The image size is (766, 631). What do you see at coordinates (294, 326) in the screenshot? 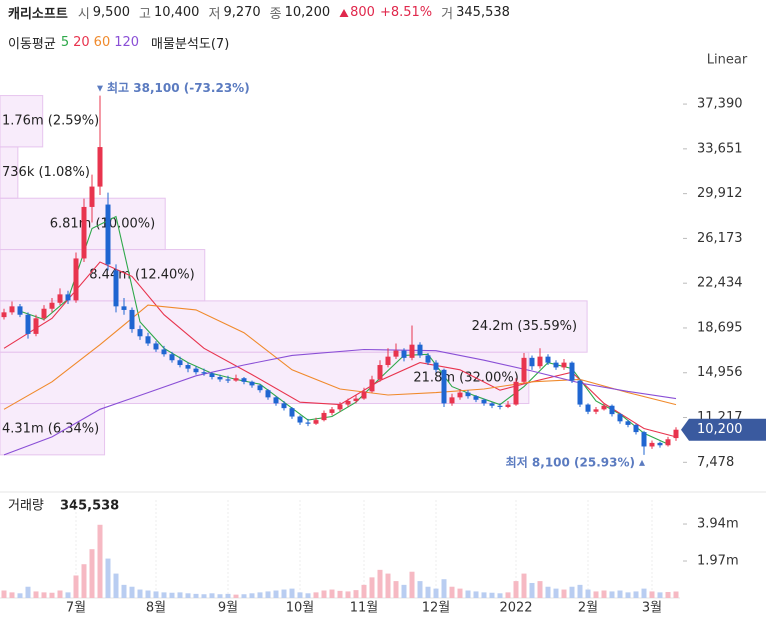
I see `profile-bar` at bounding box center [294, 326].